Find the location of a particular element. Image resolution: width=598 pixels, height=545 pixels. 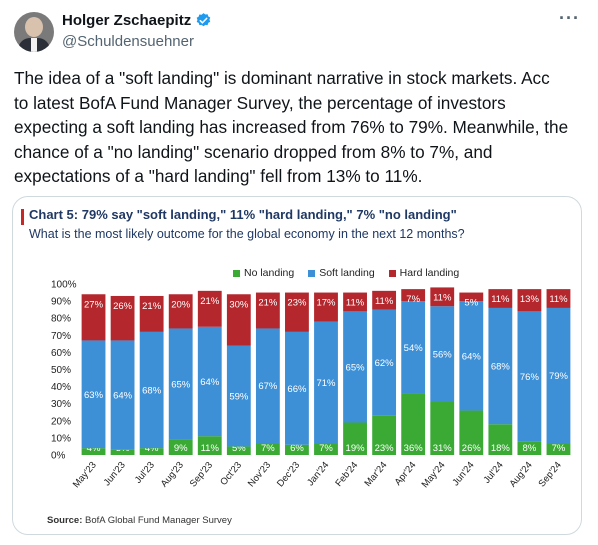

avatar is located at coordinates (34, 32).